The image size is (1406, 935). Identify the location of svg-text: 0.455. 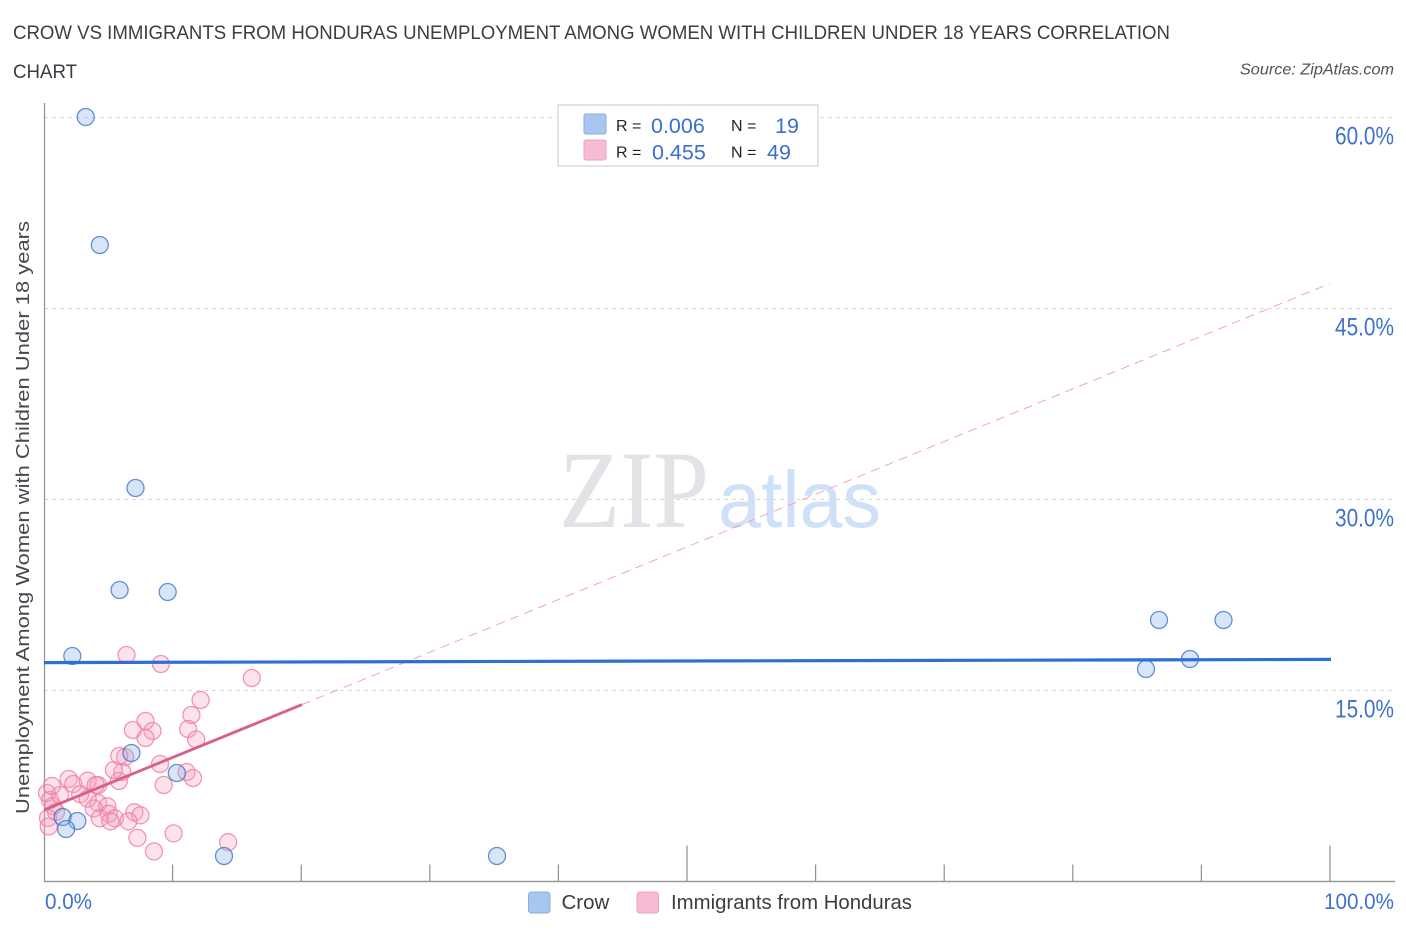
(679, 153).